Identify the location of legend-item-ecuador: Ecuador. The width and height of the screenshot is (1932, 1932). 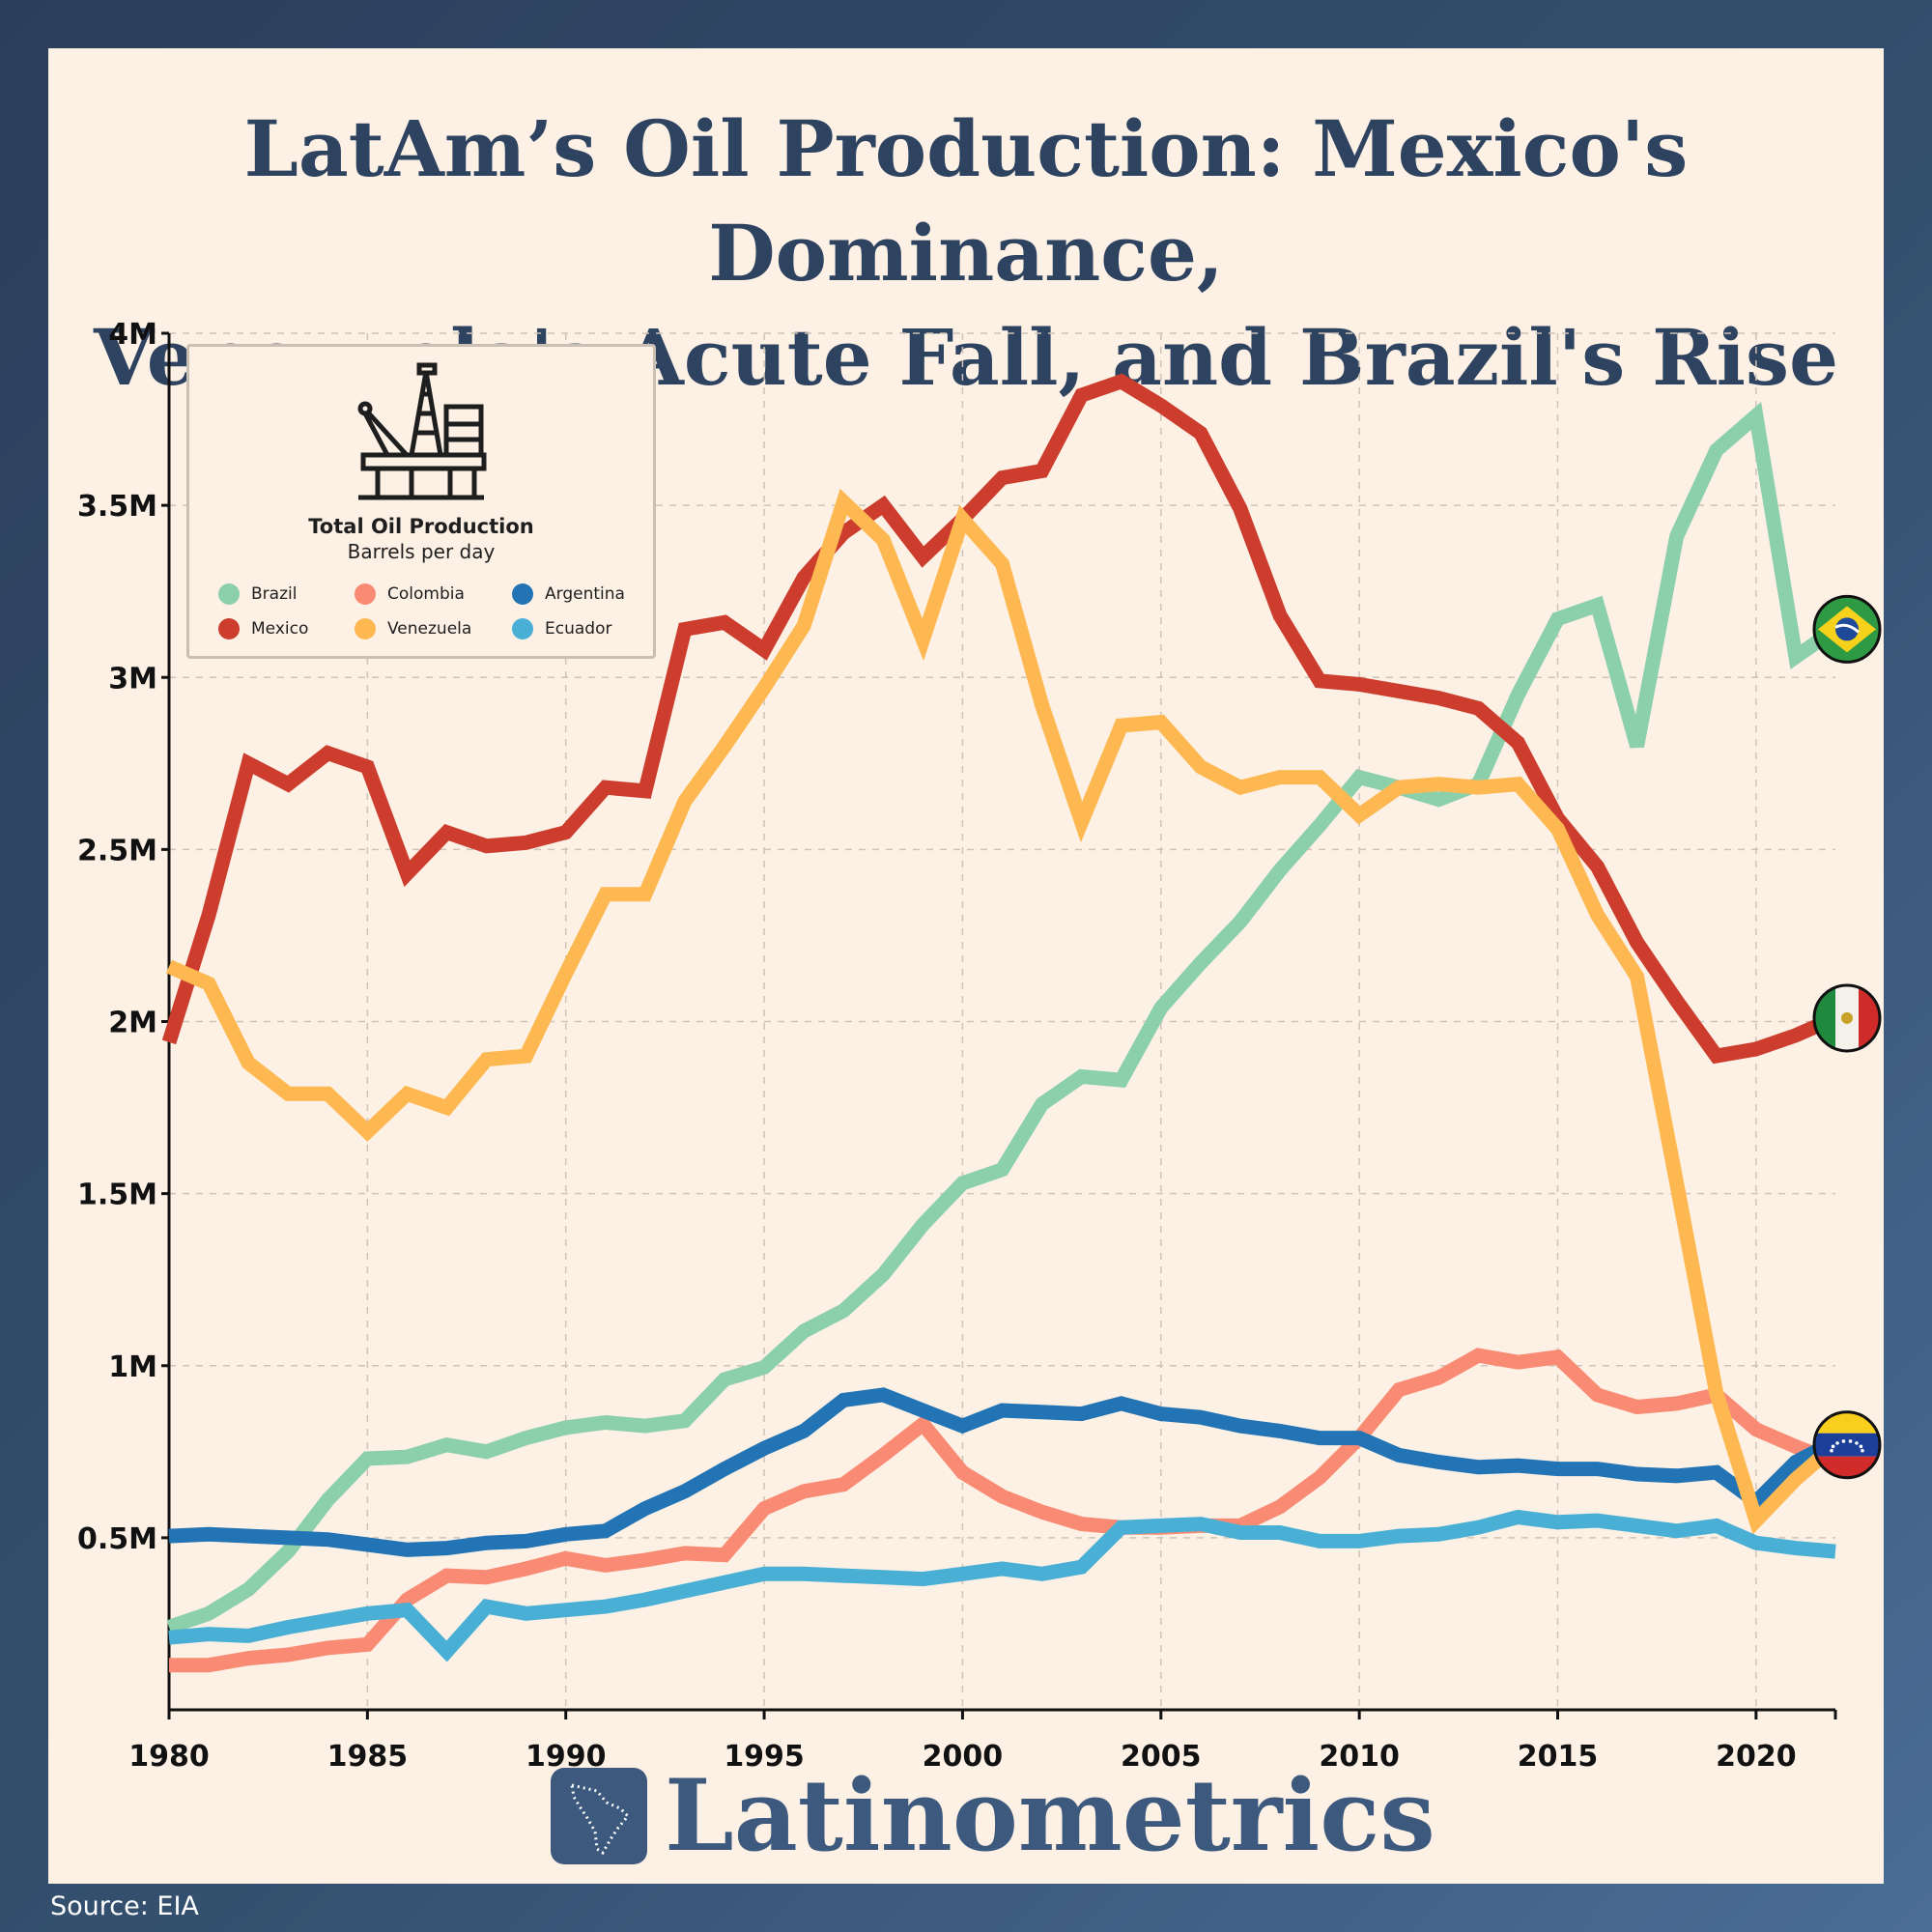
(561, 628).